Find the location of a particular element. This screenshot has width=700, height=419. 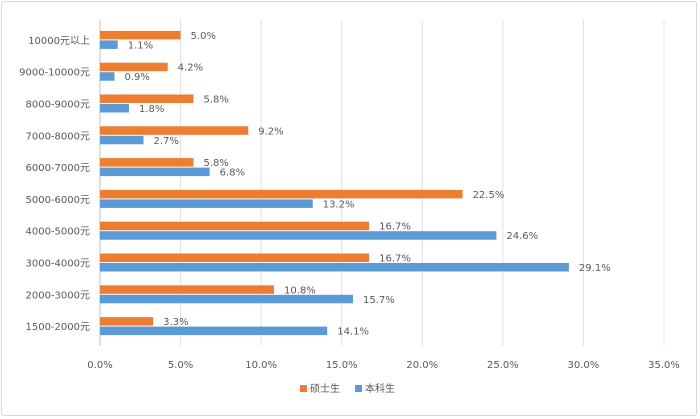

x-tick-label: 25.0% is located at coordinates (503, 365).